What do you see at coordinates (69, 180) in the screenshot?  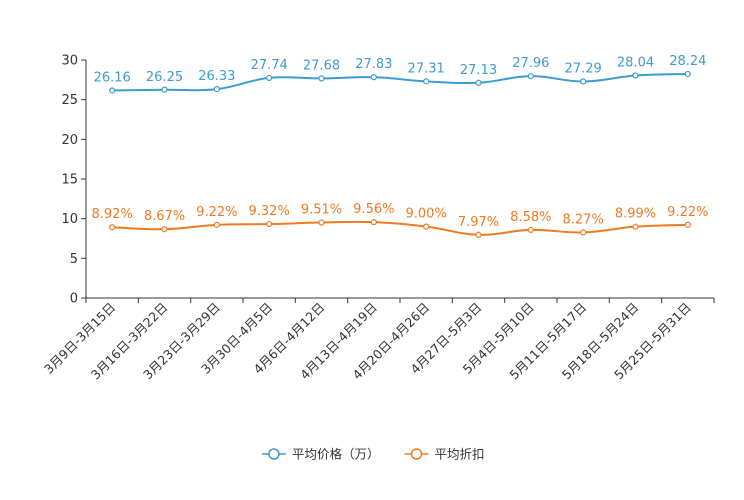 I see `y-tick-label: 15` at bounding box center [69, 180].